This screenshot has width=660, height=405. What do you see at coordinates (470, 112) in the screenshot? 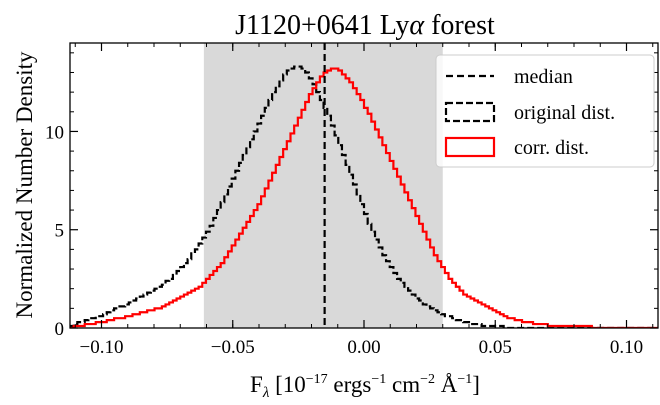
I see `legend-original-swatch` at bounding box center [470, 112].